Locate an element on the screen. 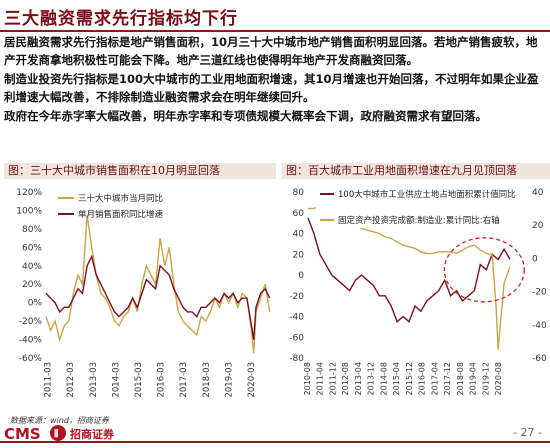 This screenshot has height=448, width=550. right-chart-title: 图：百大城市工业用地面积增速在九月见顶回落 is located at coordinates (416, 171).